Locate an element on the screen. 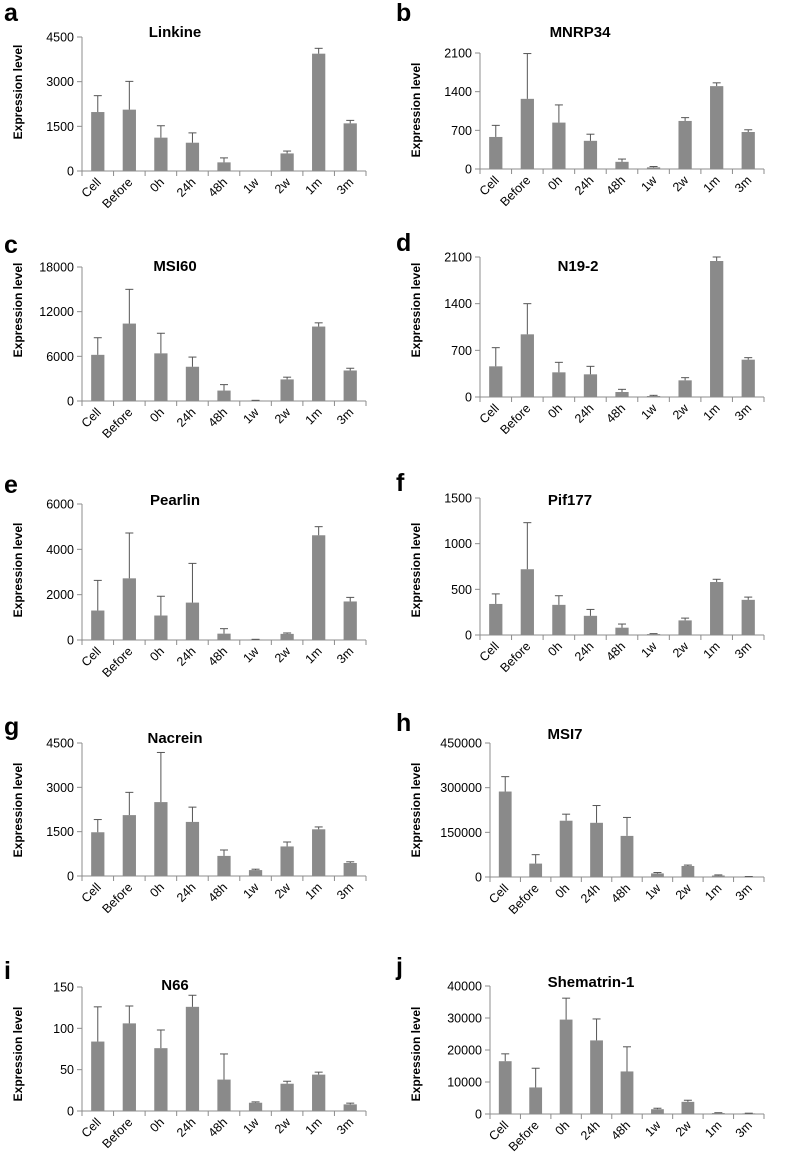  chart-title: MSI60 is located at coordinates (174, 266).